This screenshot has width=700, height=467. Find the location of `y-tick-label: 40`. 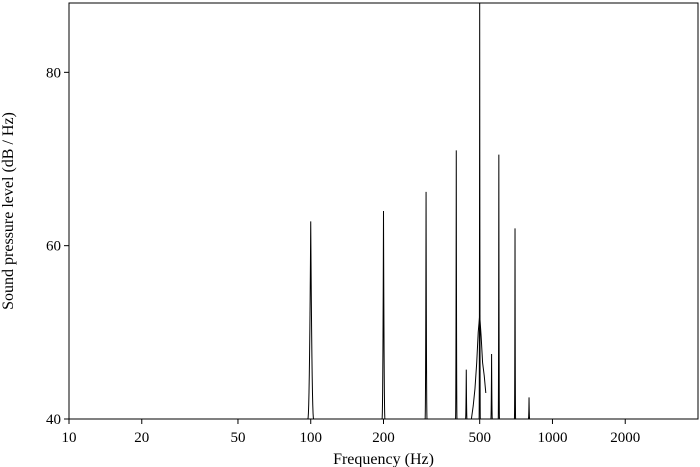

y-tick-label: 40 is located at coordinates (53, 420).